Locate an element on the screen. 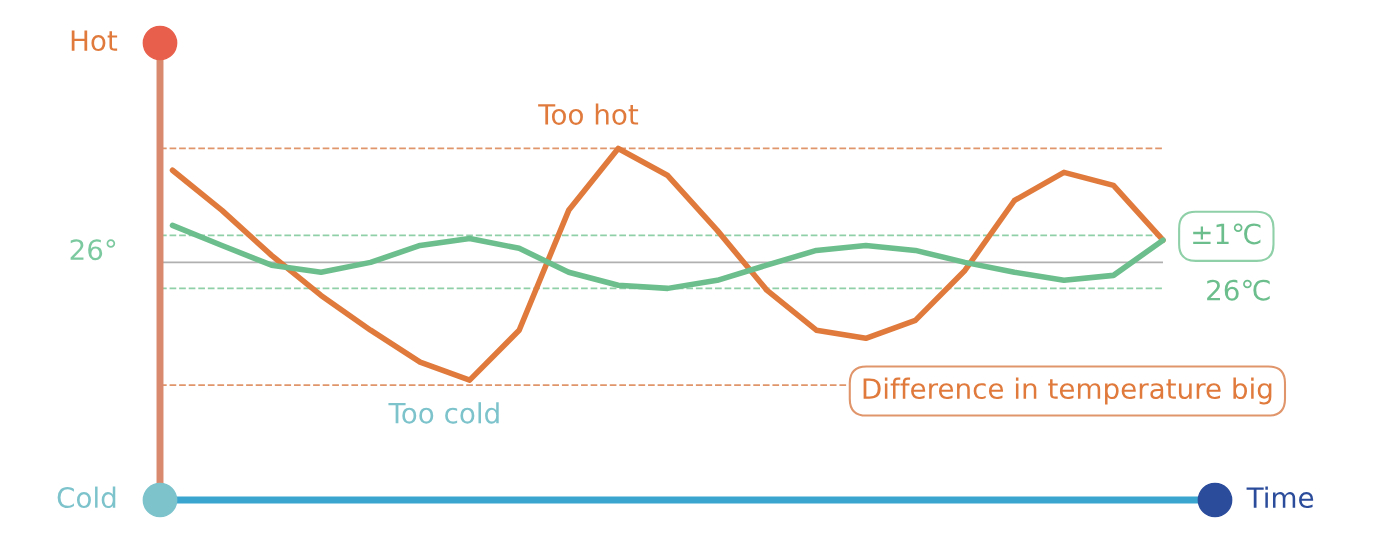 This screenshot has height=557, width=1384. text: ±1℃ is located at coordinates (1227, 234).